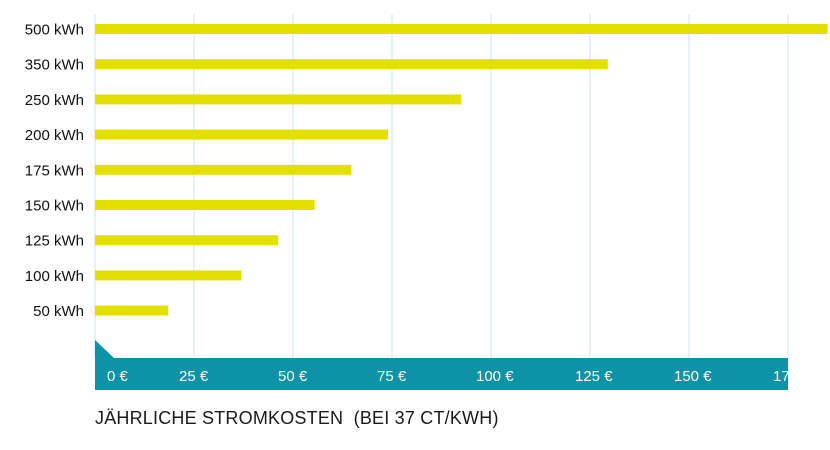  I want to click on x-tick-label: 75 €, so click(392, 376).